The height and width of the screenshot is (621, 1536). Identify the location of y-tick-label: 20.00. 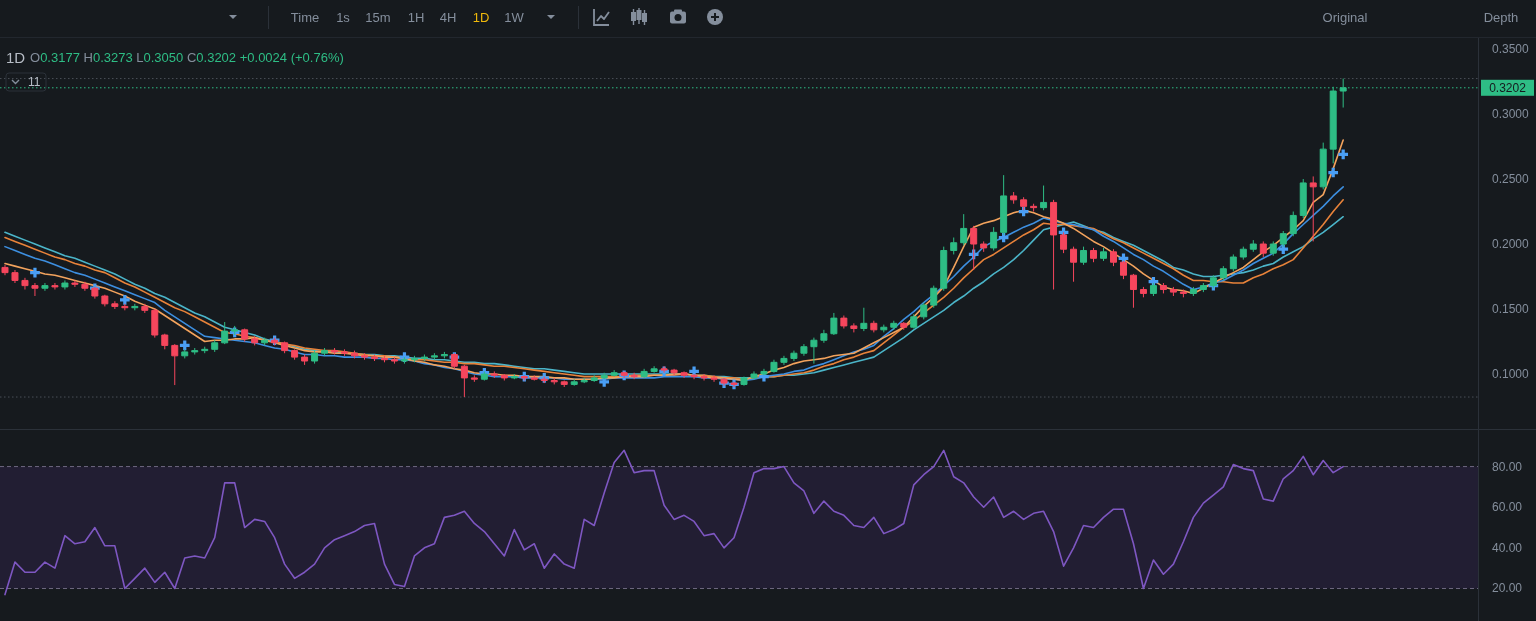
(1507, 588).